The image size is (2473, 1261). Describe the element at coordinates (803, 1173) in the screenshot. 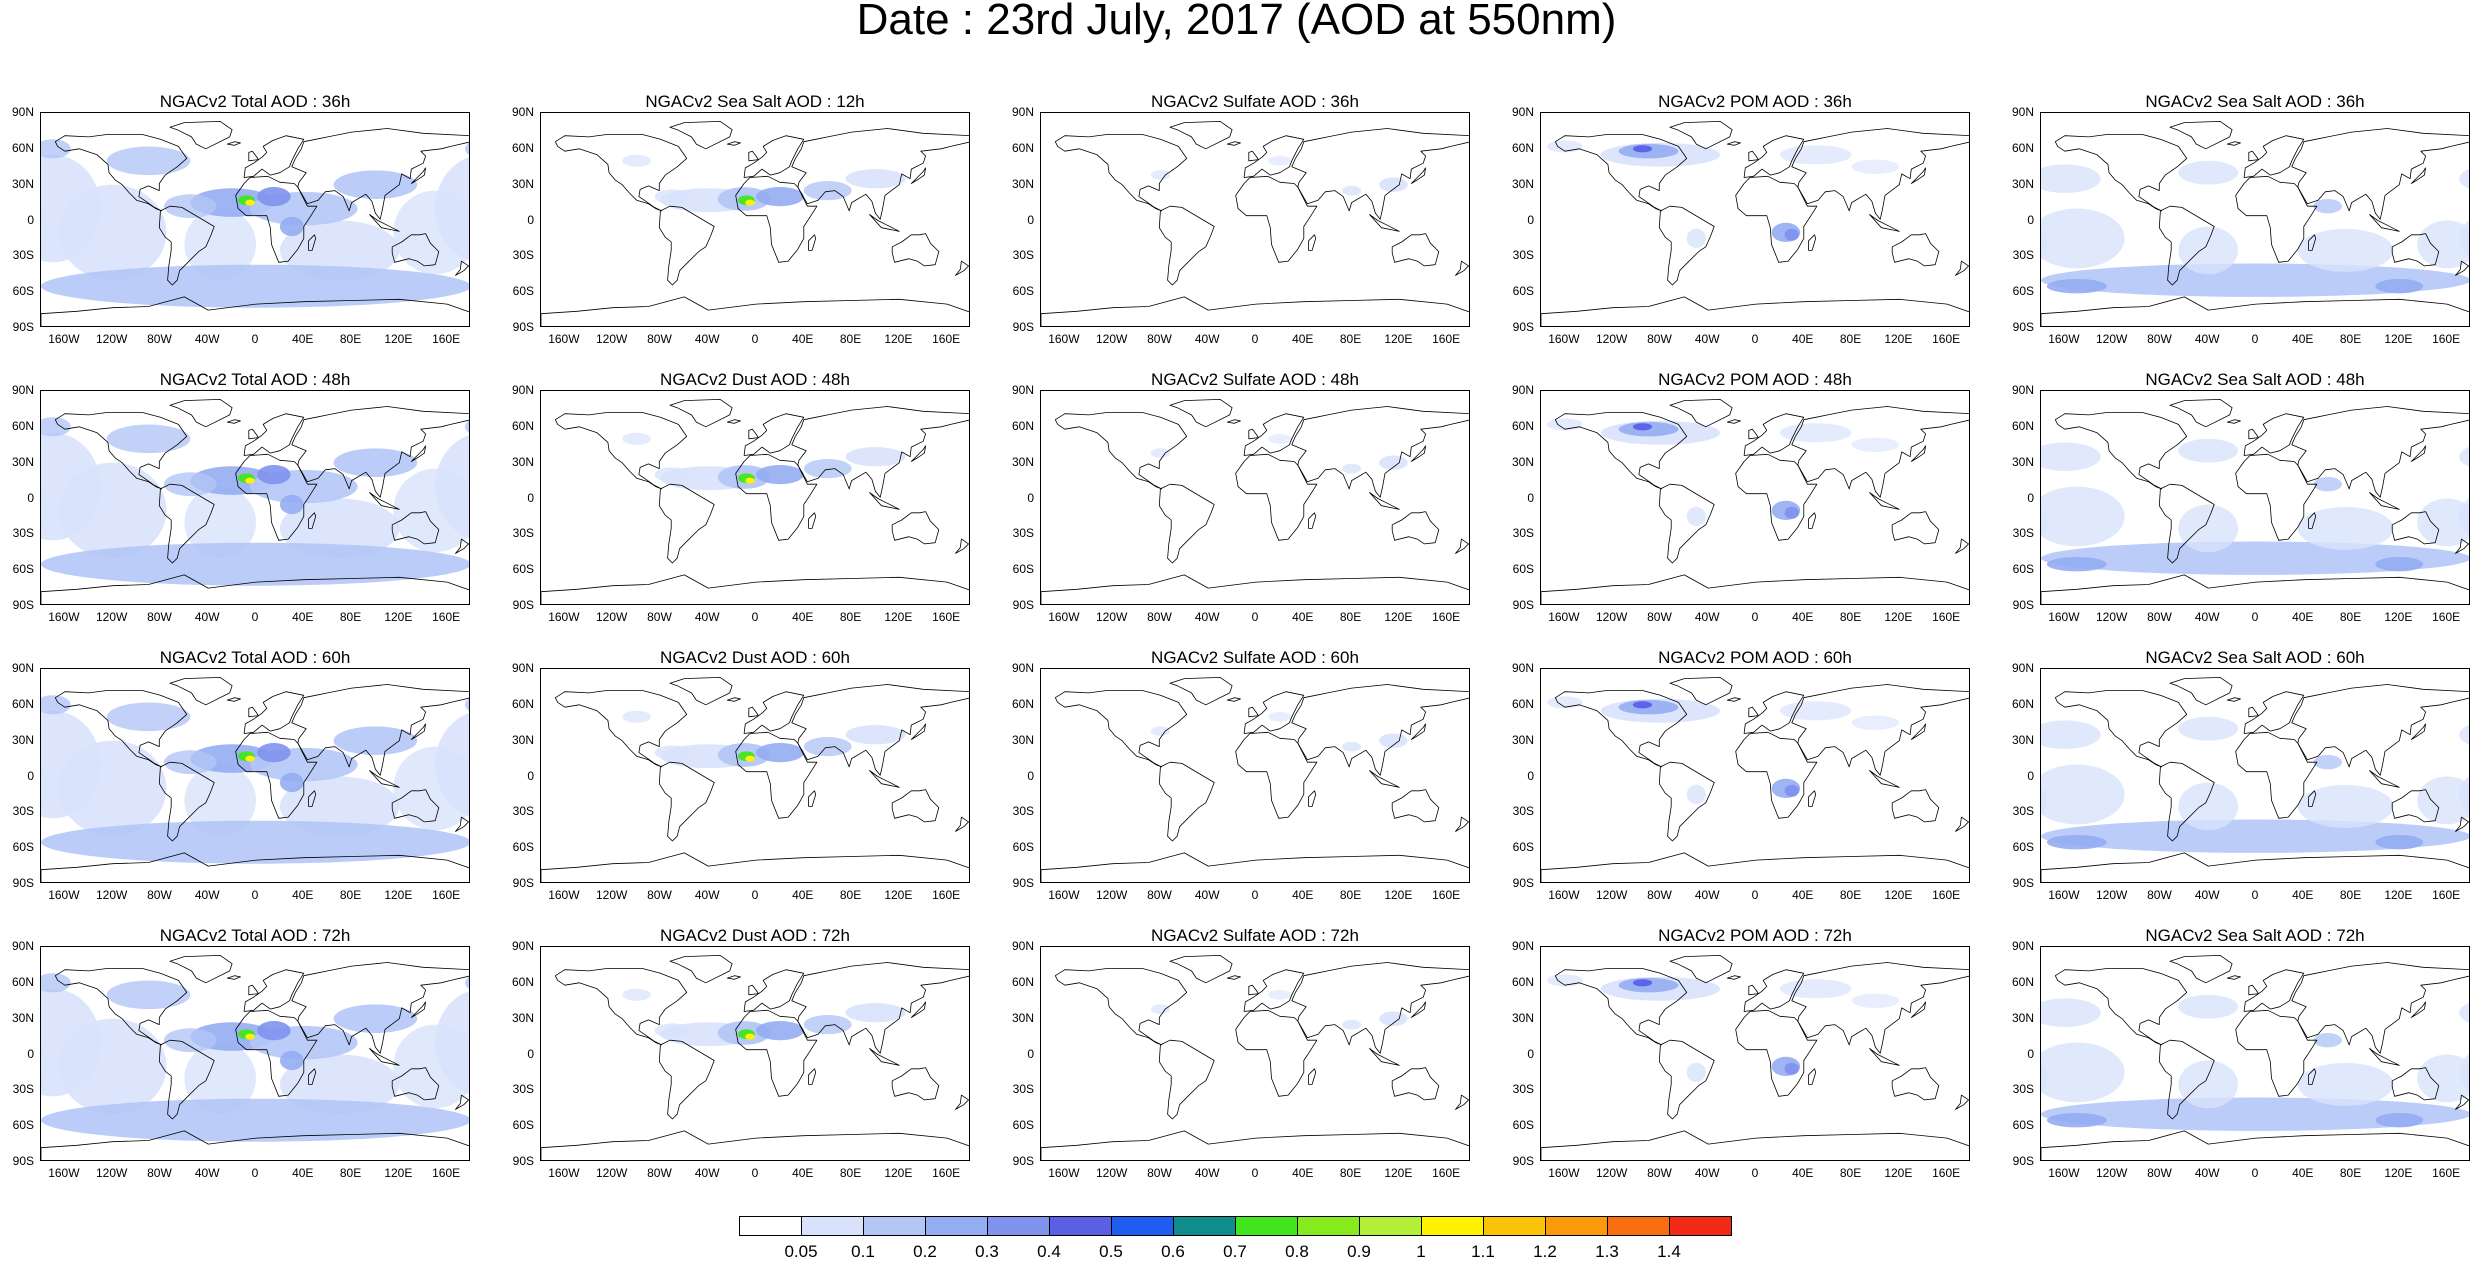

I see `longitude-tick-label: 40E` at that location.